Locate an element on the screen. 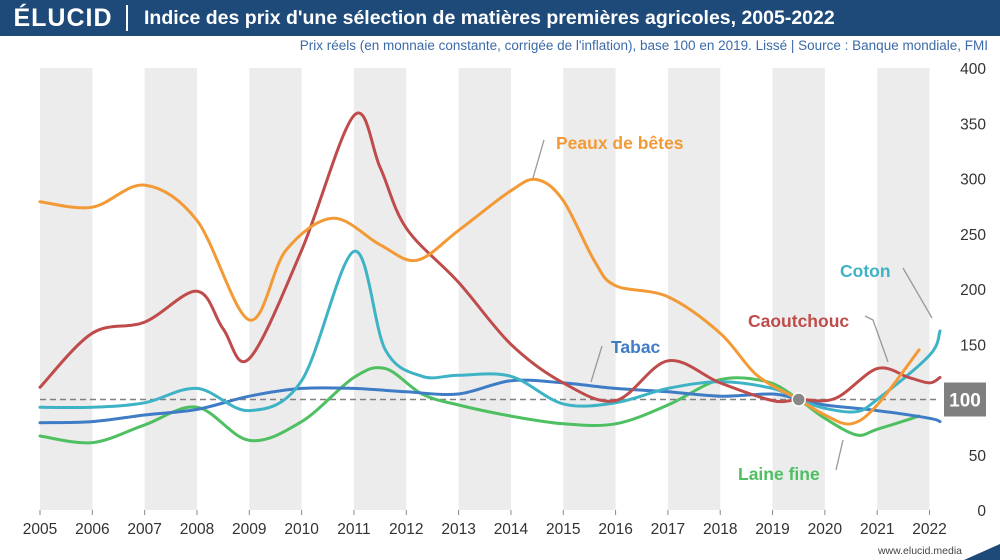 The height and width of the screenshot is (560, 1000). y-tick-label: 250 is located at coordinates (973, 235).